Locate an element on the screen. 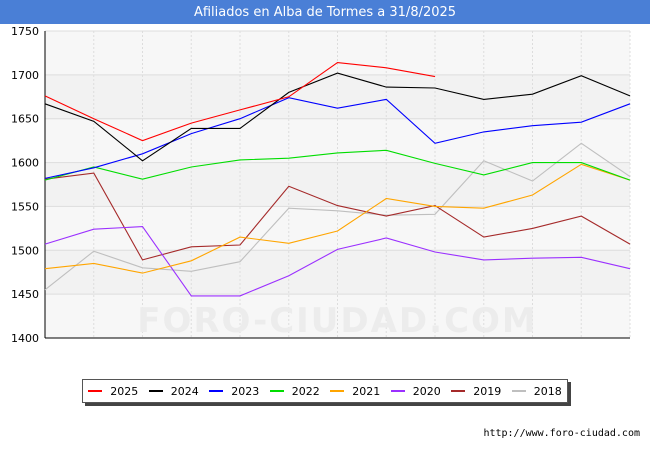 The height and width of the screenshot is (450, 650). chart-title: Afiliados en Alba de Tormes a 31/8/2025 is located at coordinates (325, 12).